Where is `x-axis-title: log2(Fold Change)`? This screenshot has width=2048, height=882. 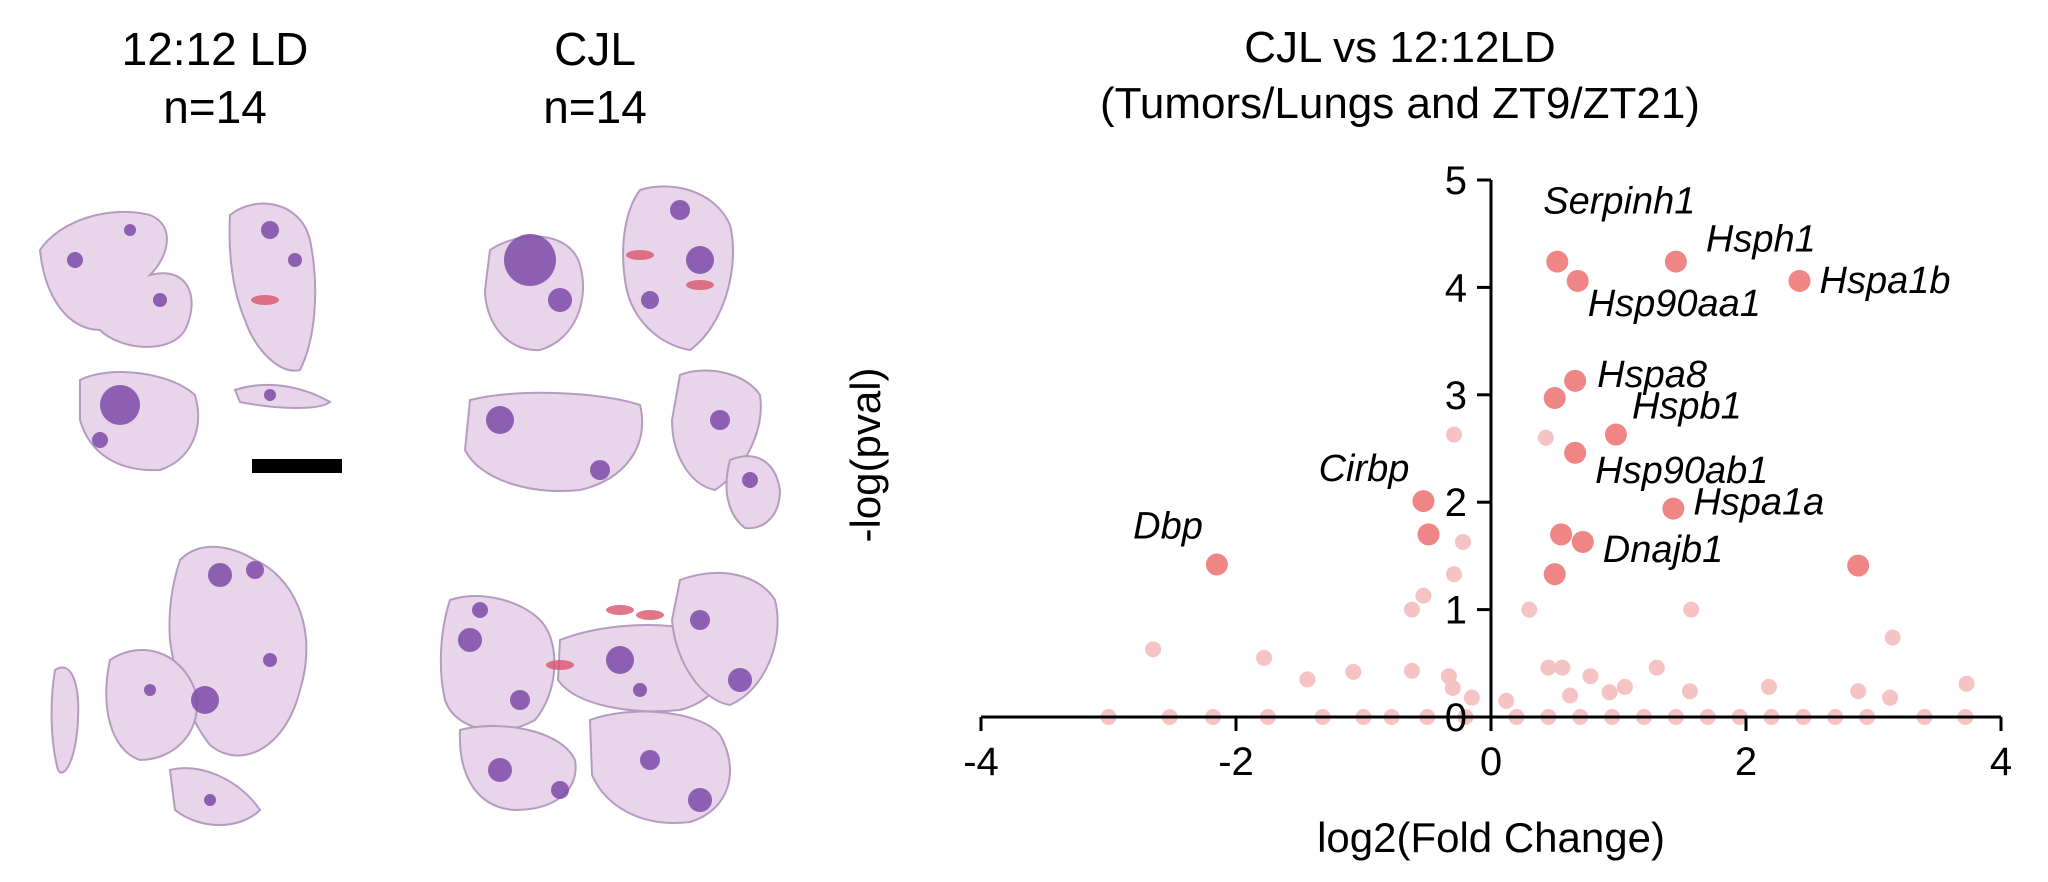 x-axis-title: log2(Fold Change) is located at coordinates (1491, 837).